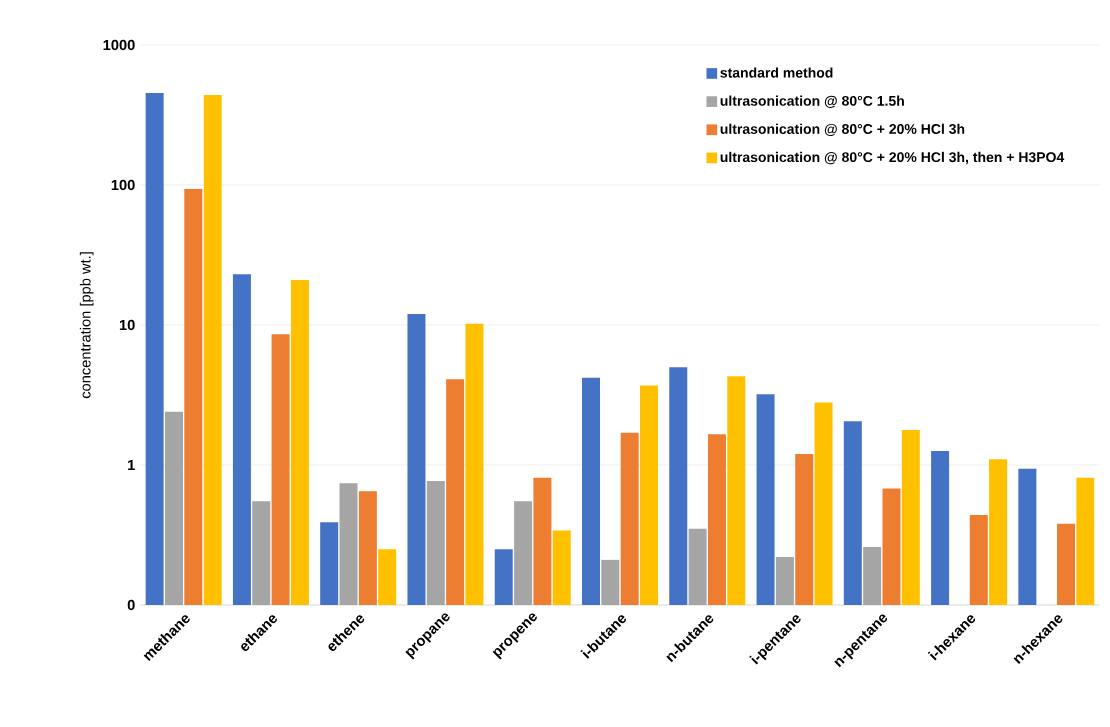  What do you see at coordinates (776, 72) in the screenshot?
I see `legend-label: standard method` at bounding box center [776, 72].